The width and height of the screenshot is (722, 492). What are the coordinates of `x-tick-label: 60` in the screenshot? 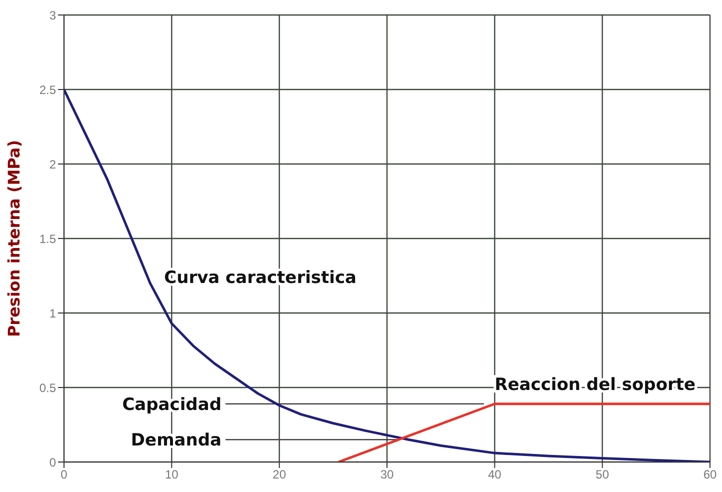 It's located at (710, 475).